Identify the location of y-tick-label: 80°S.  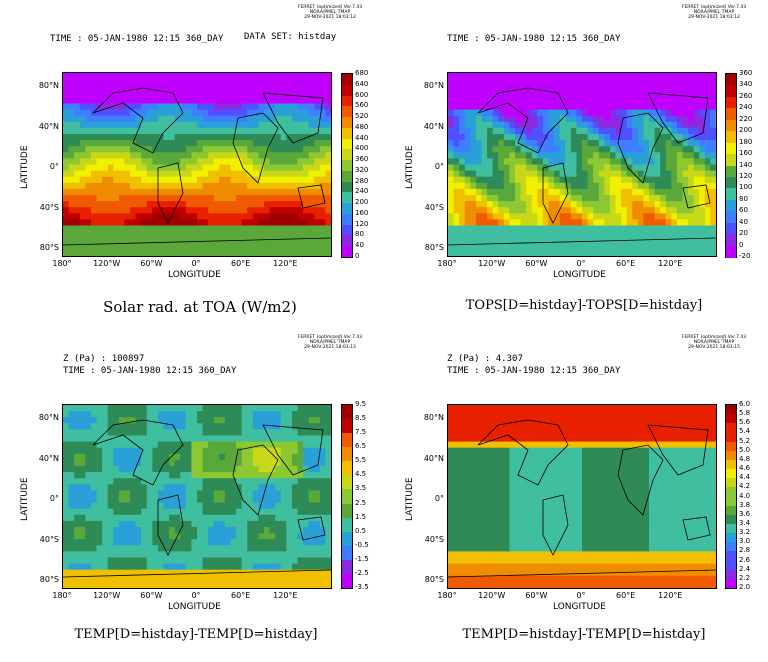
(434, 247).